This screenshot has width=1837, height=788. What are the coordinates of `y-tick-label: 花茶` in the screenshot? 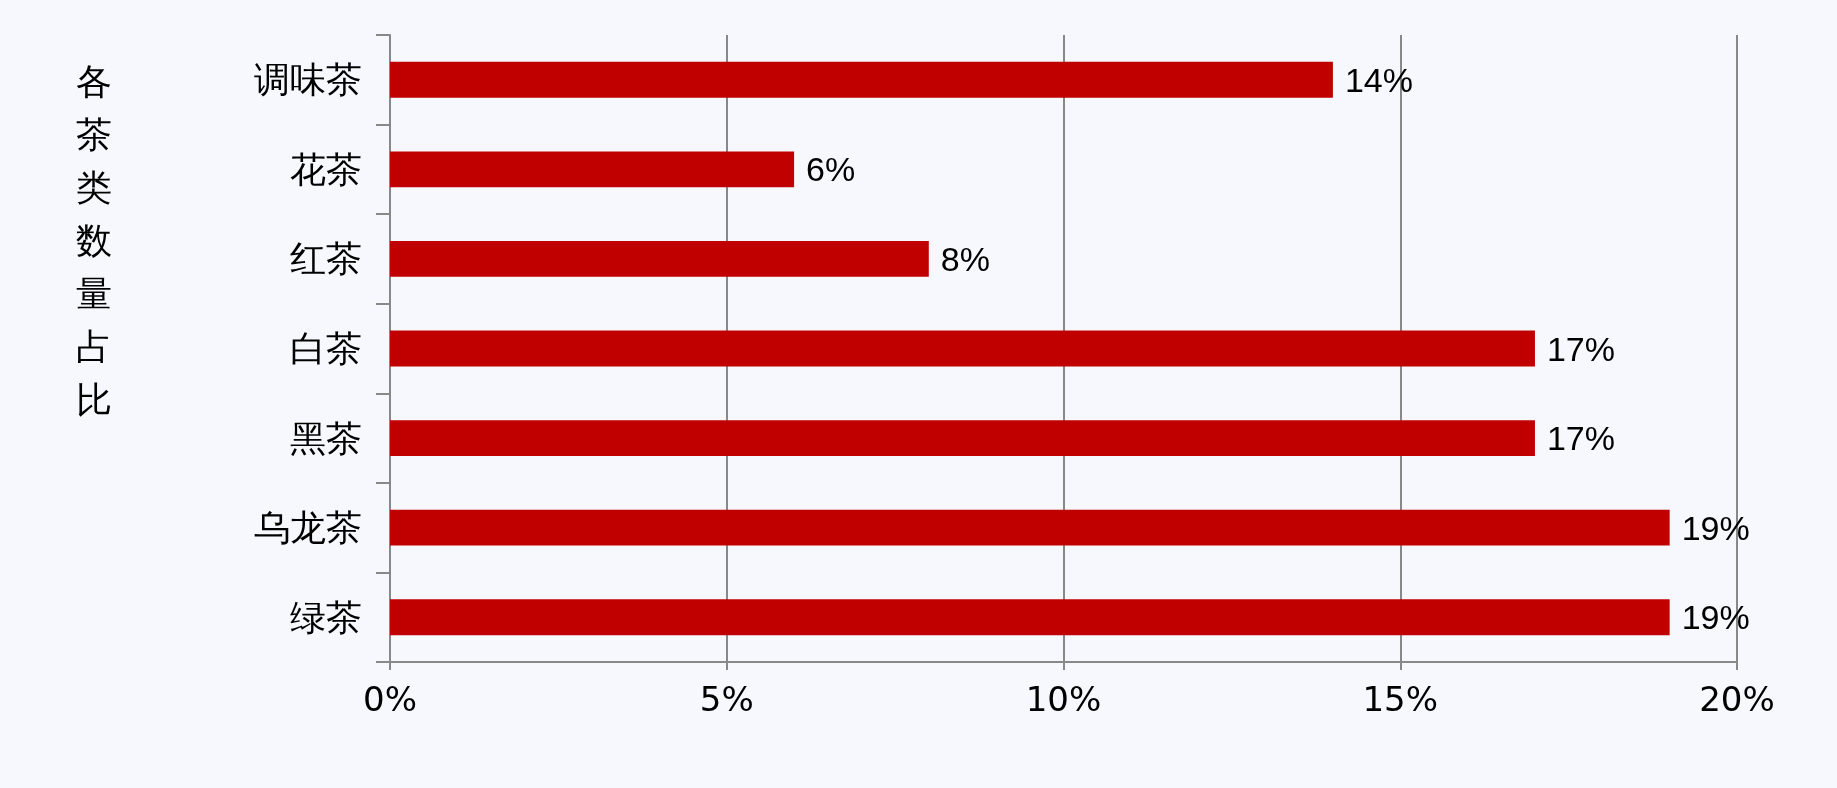 It's located at (326, 169).